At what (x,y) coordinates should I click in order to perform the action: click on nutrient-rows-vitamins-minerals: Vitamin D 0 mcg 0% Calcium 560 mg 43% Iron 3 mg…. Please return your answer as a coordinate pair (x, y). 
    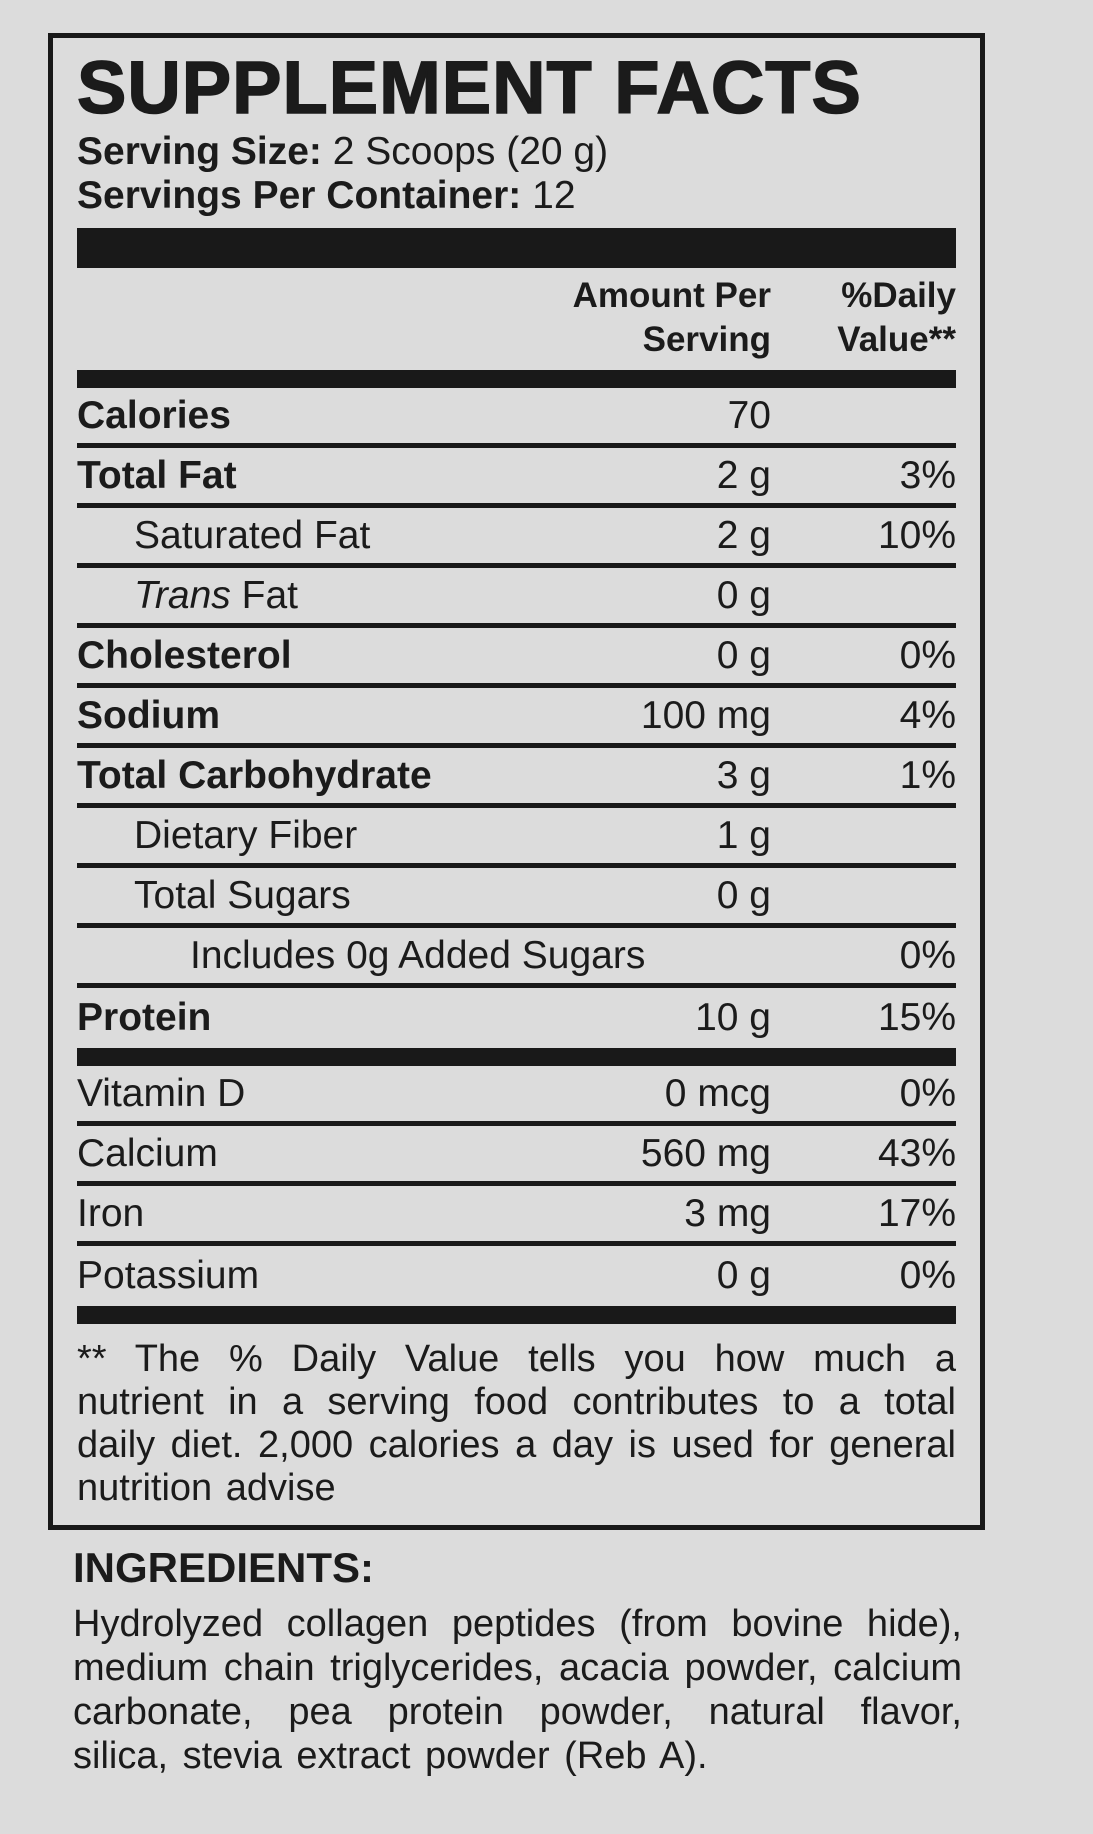
    Looking at the image, I should click on (516, 1186).